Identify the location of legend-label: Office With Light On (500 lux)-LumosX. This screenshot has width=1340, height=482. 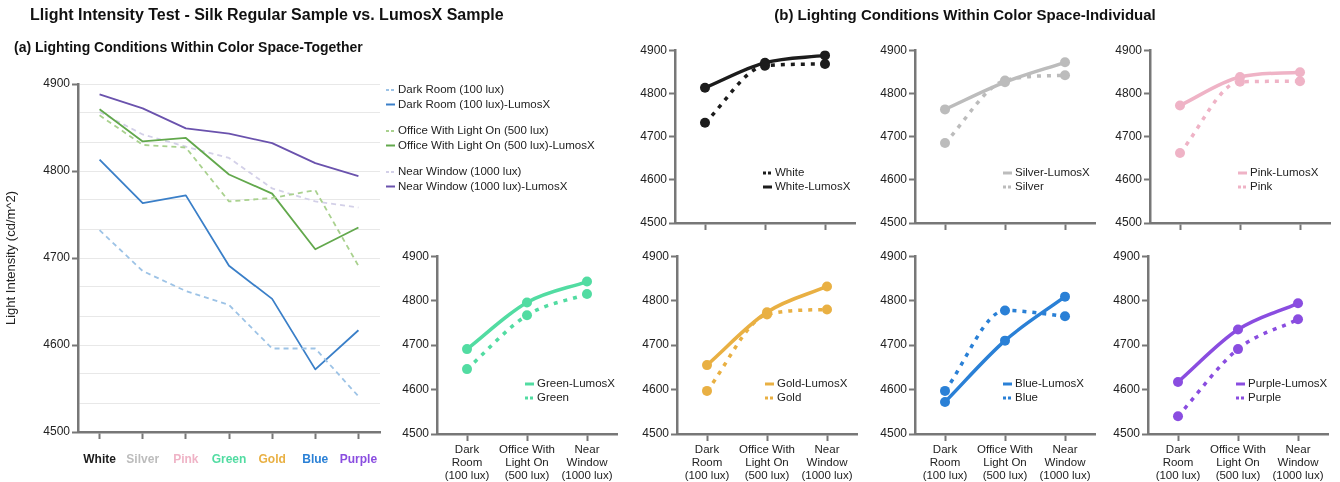
(496, 144).